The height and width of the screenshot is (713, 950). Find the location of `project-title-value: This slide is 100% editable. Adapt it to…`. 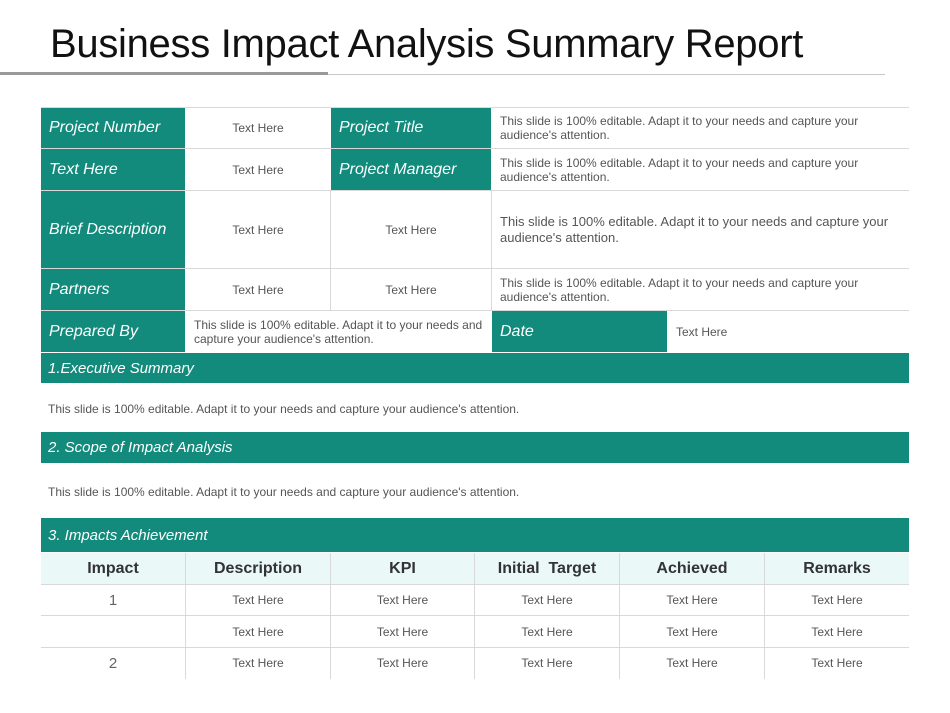

project-title-value: This slide is 100% editable. Adapt it to… is located at coordinates (679, 128).